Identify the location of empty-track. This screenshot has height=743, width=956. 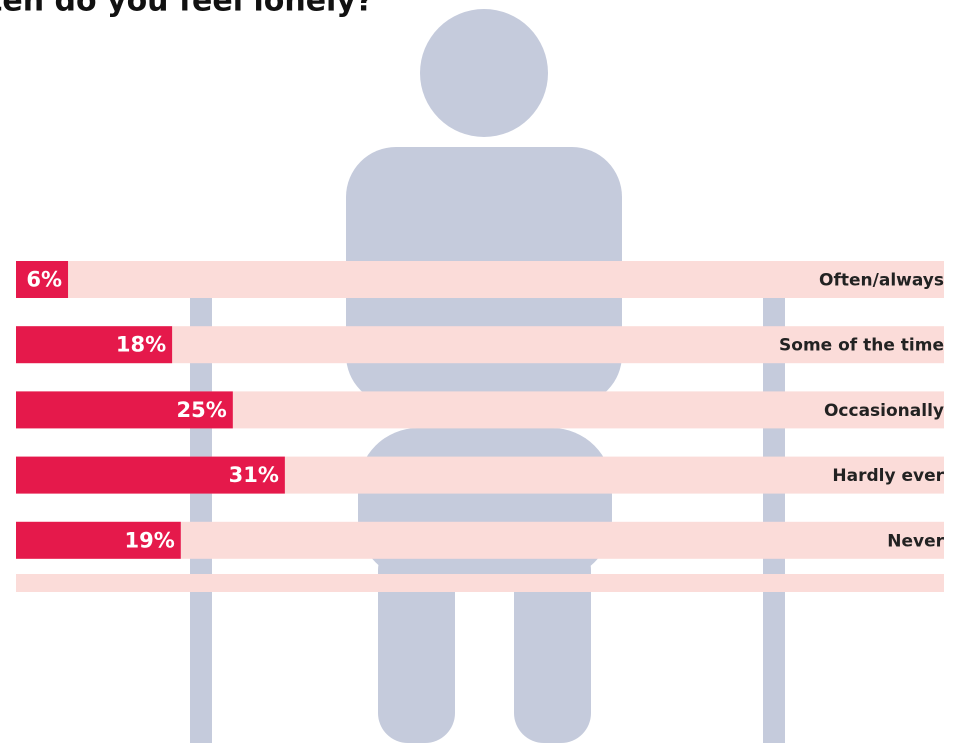
(480, 583).